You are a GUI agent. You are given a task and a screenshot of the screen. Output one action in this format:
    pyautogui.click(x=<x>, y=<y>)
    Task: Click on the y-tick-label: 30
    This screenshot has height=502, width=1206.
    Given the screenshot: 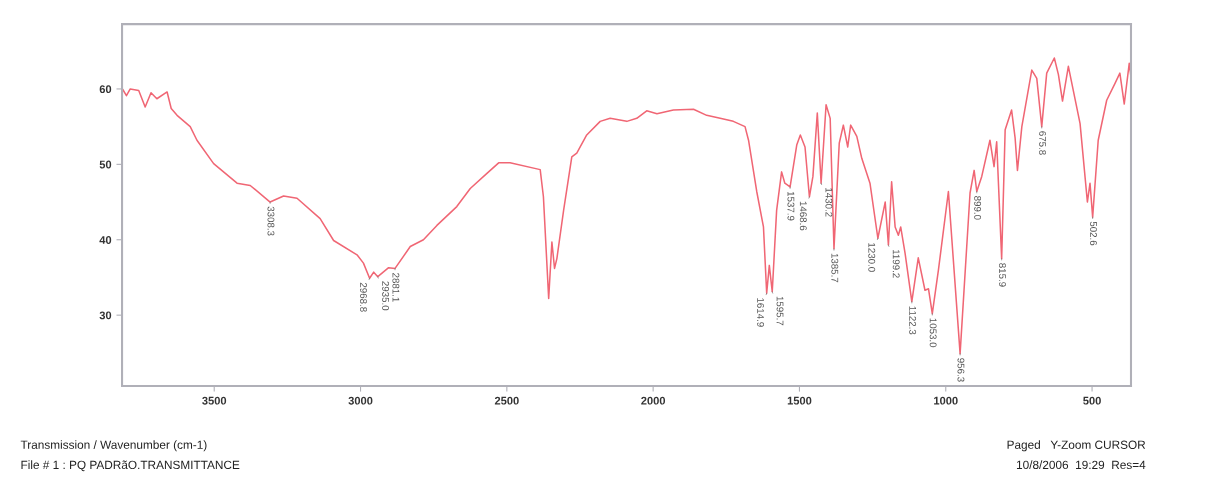 What is the action you would take?
    pyautogui.click(x=105, y=315)
    